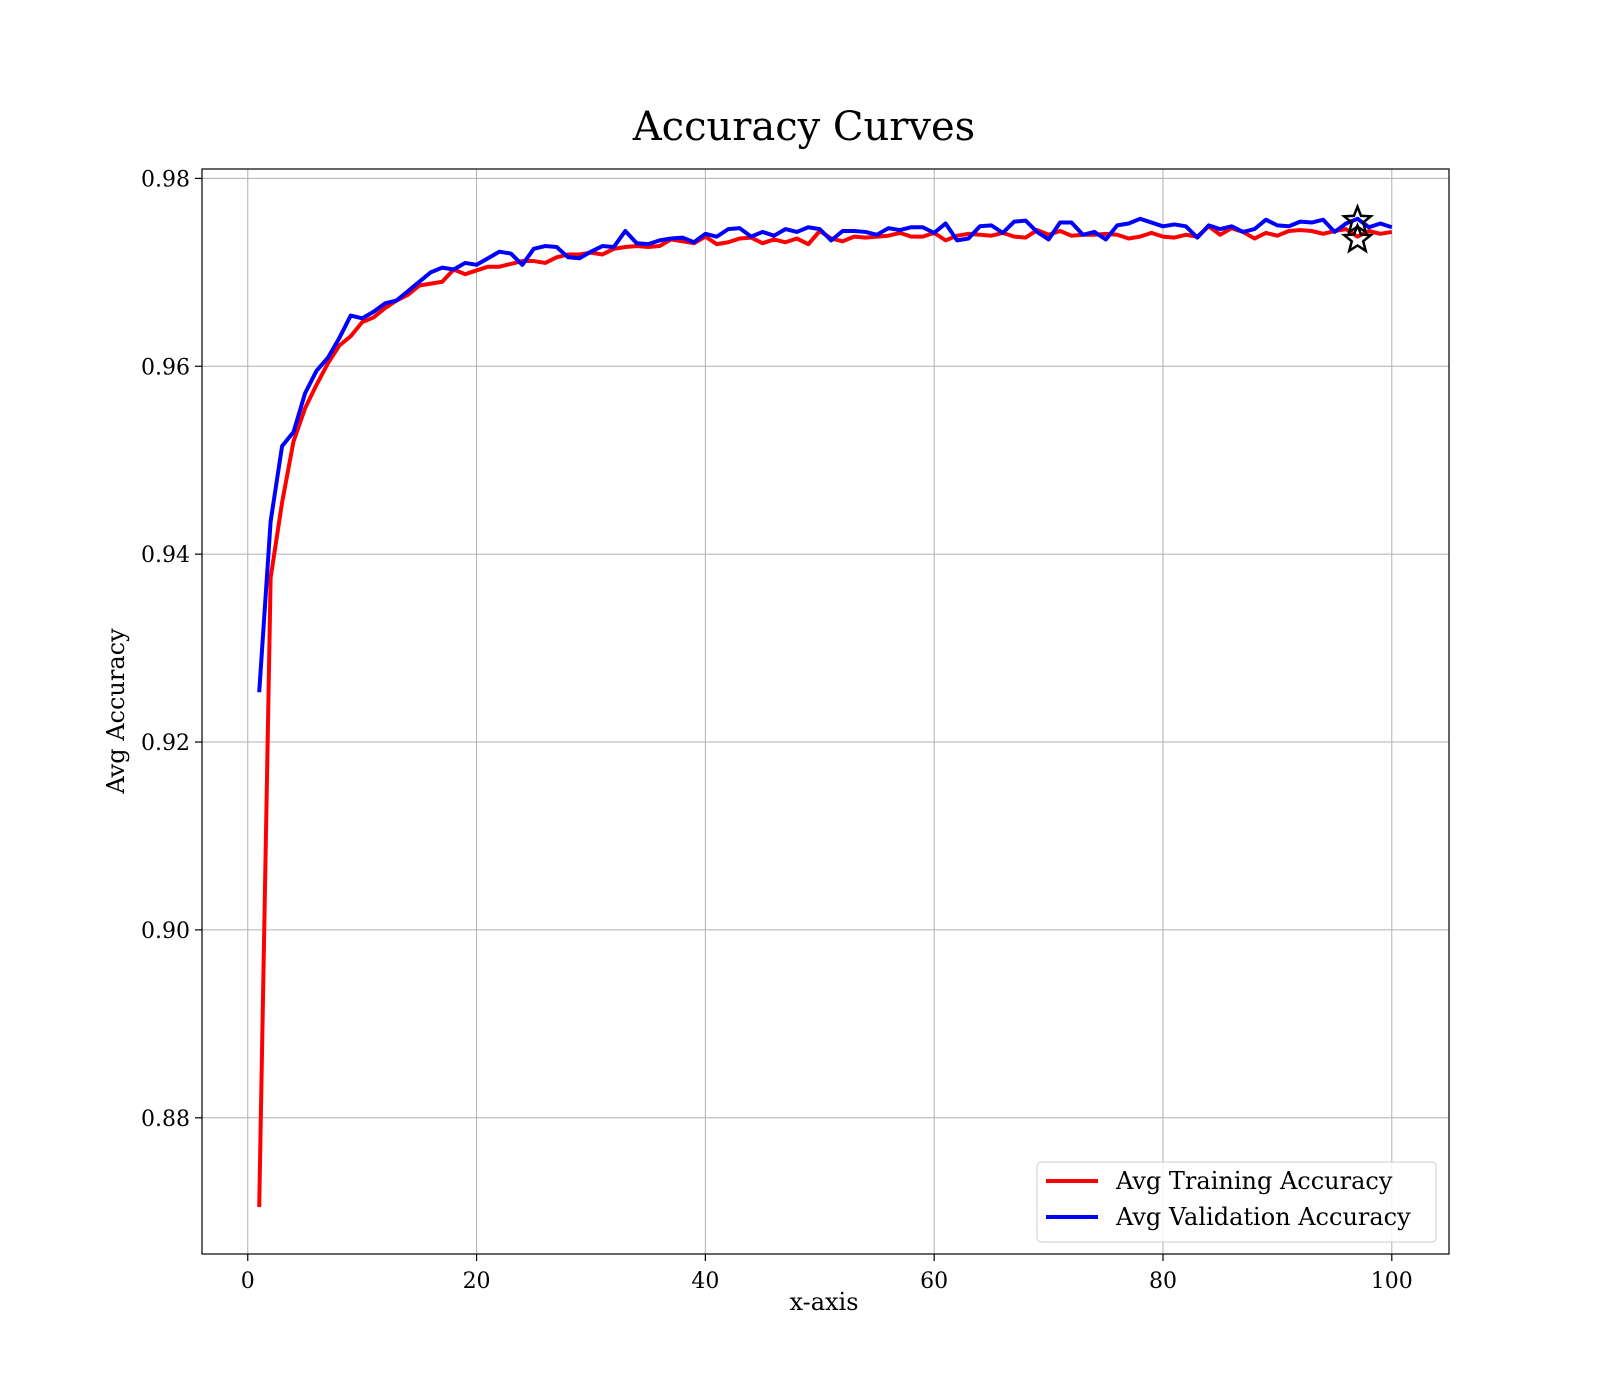 The height and width of the screenshot is (1400, 1600). I want to click on x-tick-label: 60, so click(934, 1281).